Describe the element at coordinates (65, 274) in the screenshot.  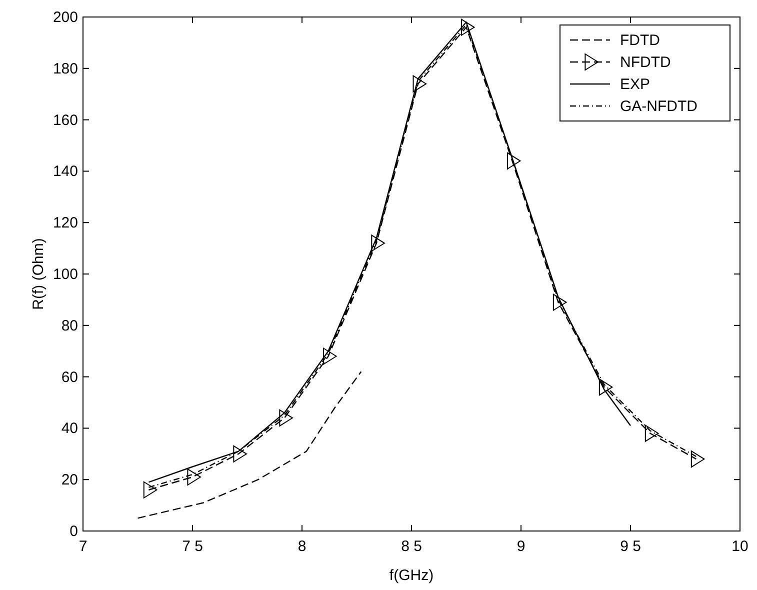
I see `y-tick-label: 100` at that location.